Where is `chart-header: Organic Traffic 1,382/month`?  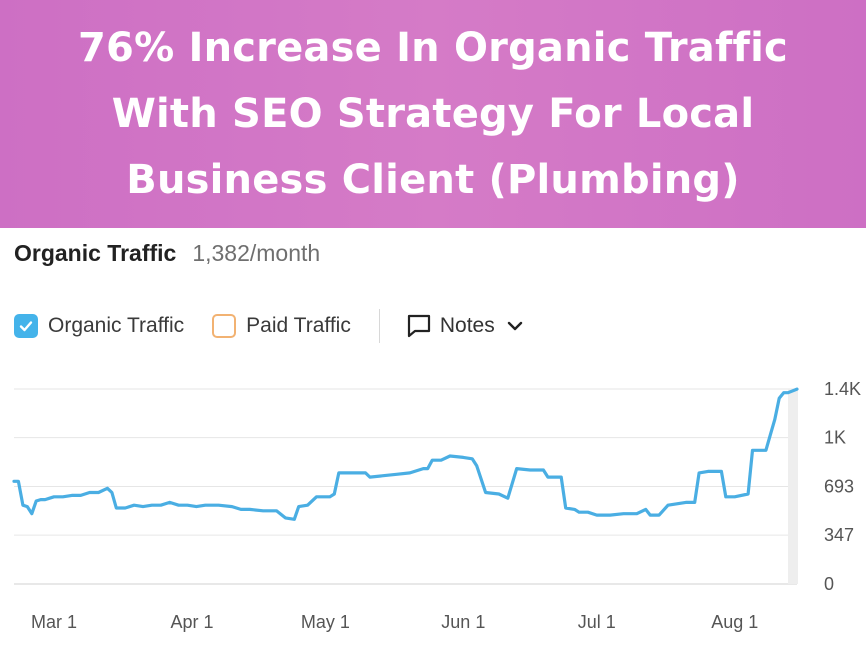 chart-header: Organic Traffic 1,382/month is located at coordinates (167, 257).